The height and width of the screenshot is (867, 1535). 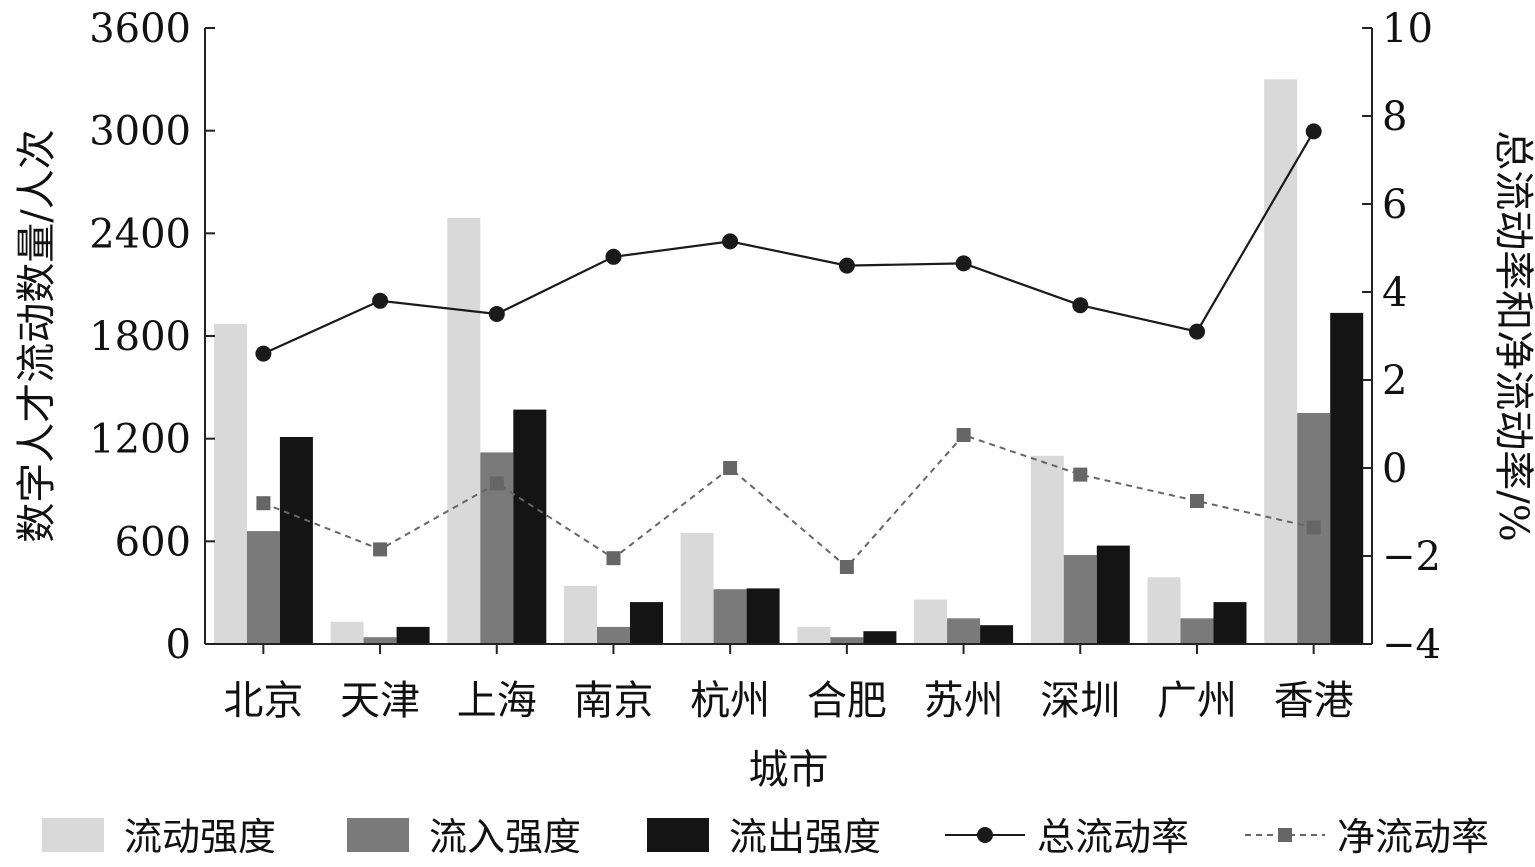 What do you see at coordinates (153, 542) in the screenshot?
I see `y-left-tick-label: 600` at bounding box center [153, 542].